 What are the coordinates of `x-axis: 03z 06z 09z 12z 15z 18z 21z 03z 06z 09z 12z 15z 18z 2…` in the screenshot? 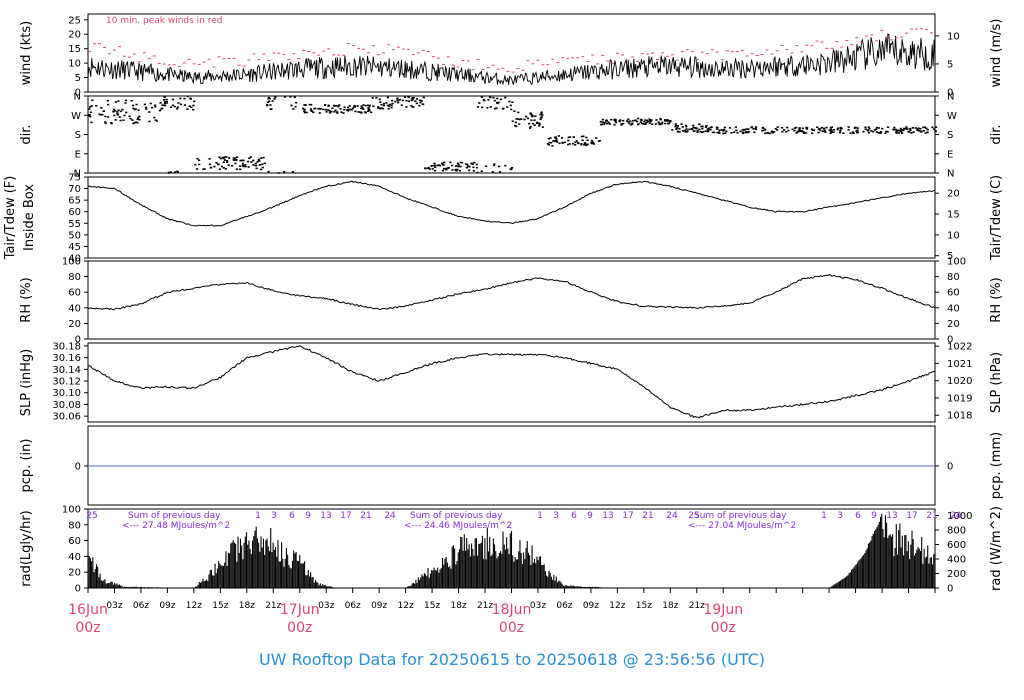 It's located at (502, 612).